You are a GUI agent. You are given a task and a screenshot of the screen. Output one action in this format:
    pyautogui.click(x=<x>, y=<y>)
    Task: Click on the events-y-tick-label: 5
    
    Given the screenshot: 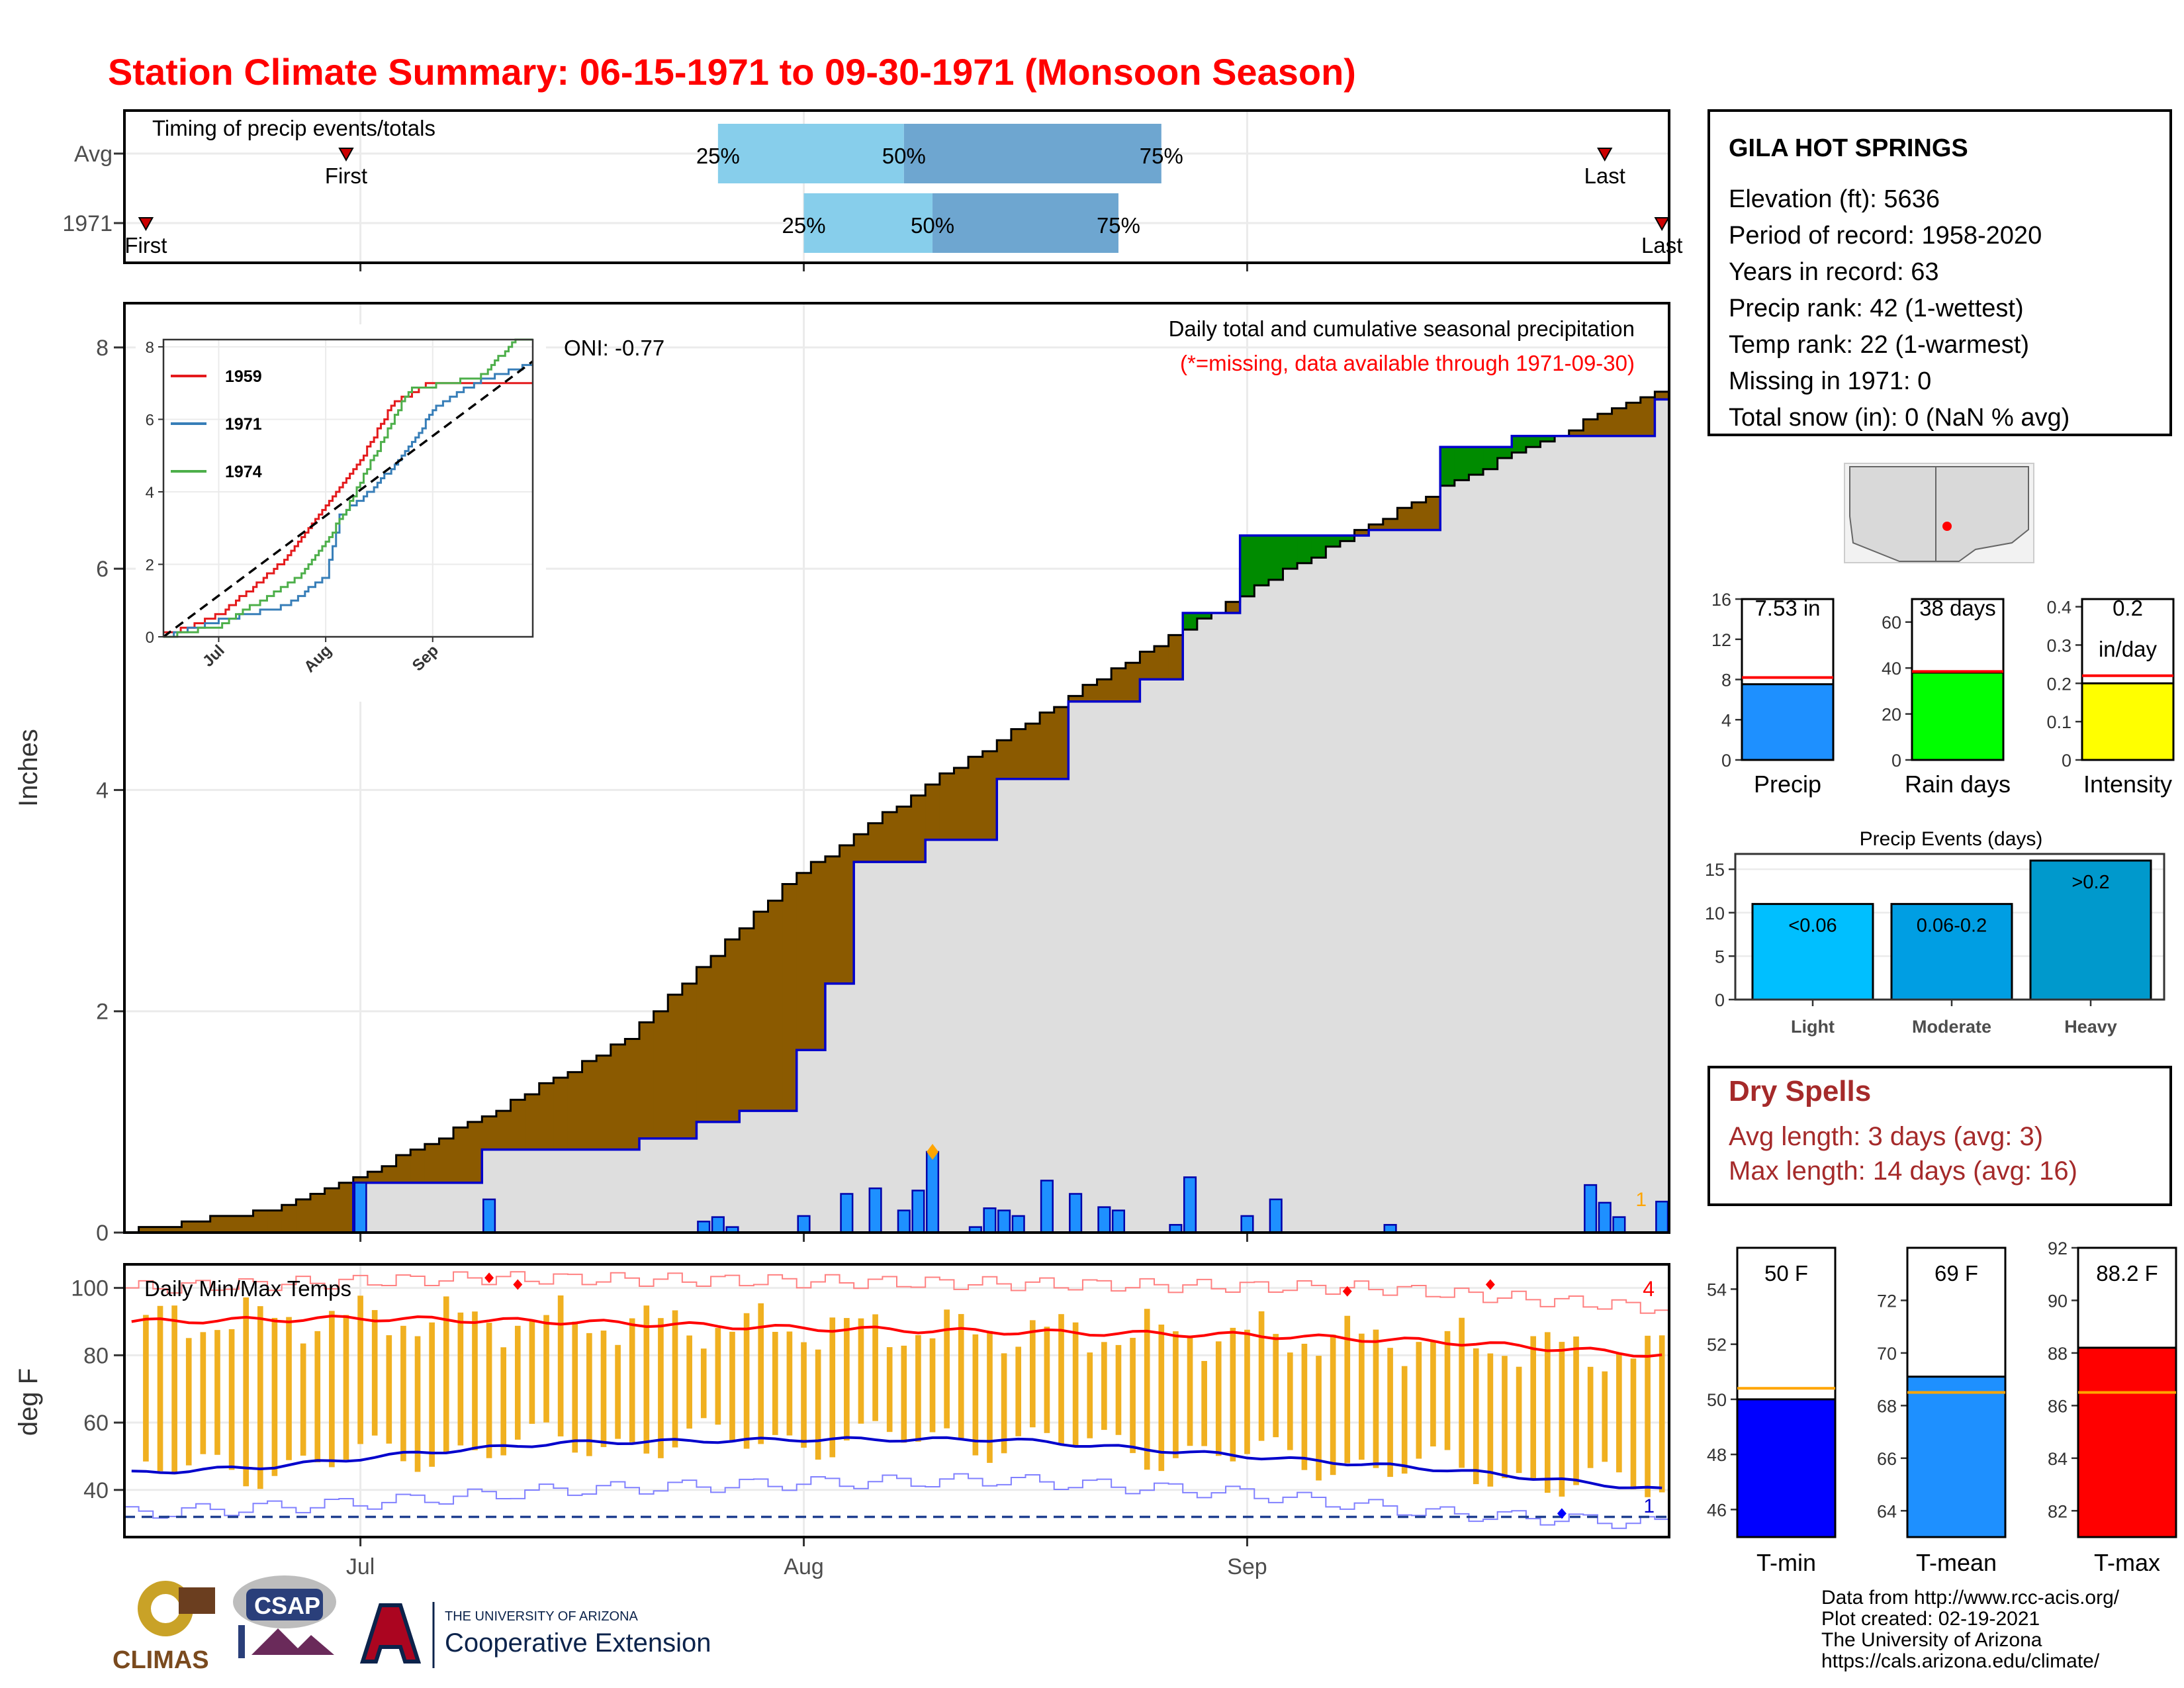 What is the action you would take?
    pyautogui.click(x=1720, y=956)
    